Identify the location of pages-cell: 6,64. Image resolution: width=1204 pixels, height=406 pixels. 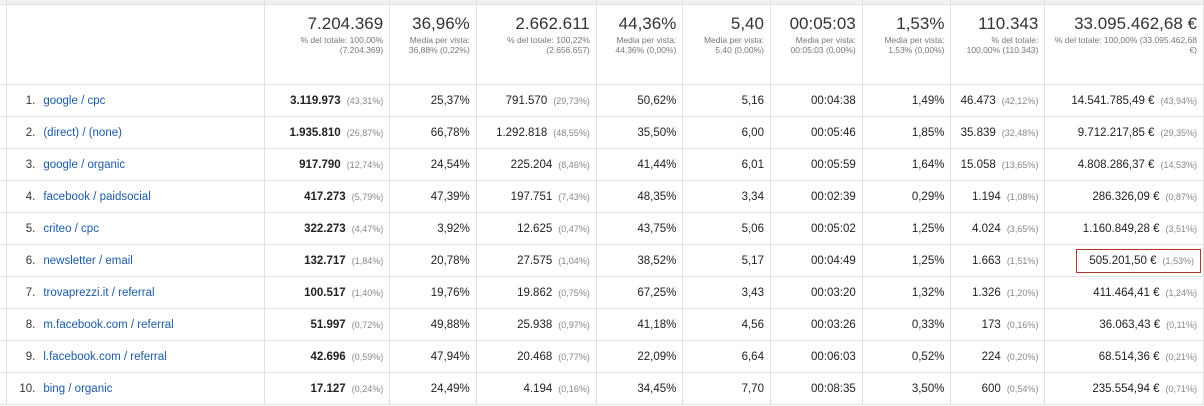
(726, 356).